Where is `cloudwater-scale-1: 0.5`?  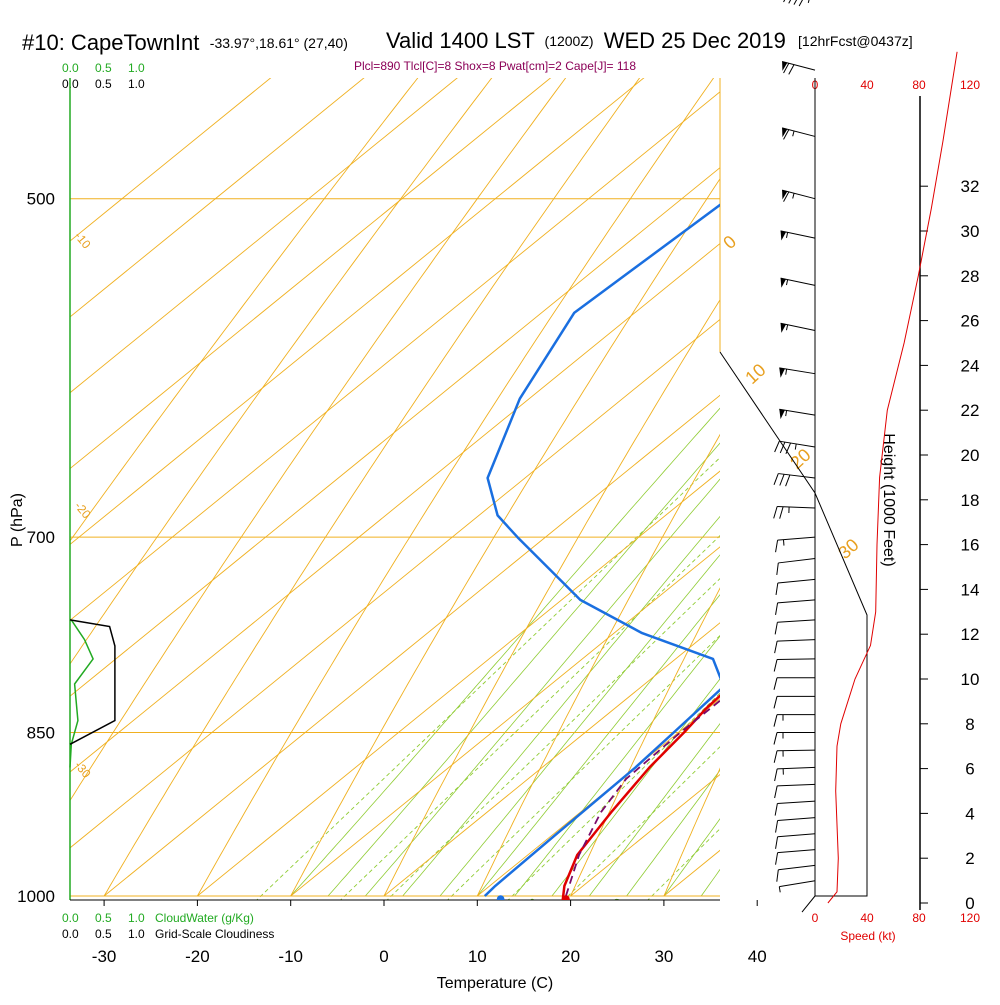
cloudwater-scale-1: 0.5 is located at coordinates (103, 68).